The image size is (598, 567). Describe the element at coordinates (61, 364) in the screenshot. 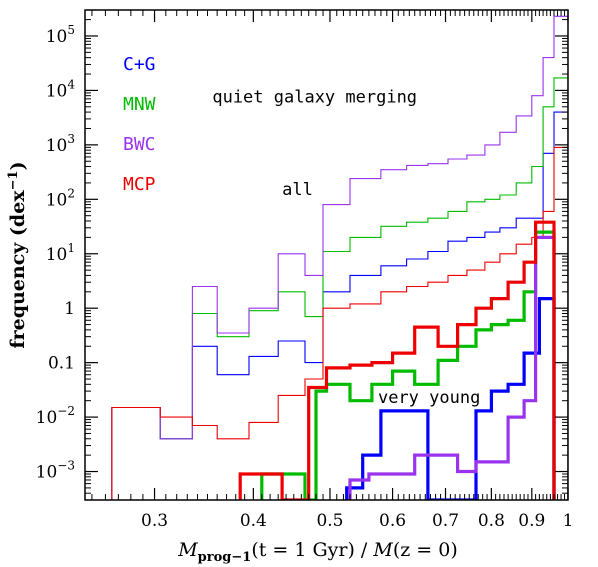

I see `y-tick-label: 0.1` at that location.